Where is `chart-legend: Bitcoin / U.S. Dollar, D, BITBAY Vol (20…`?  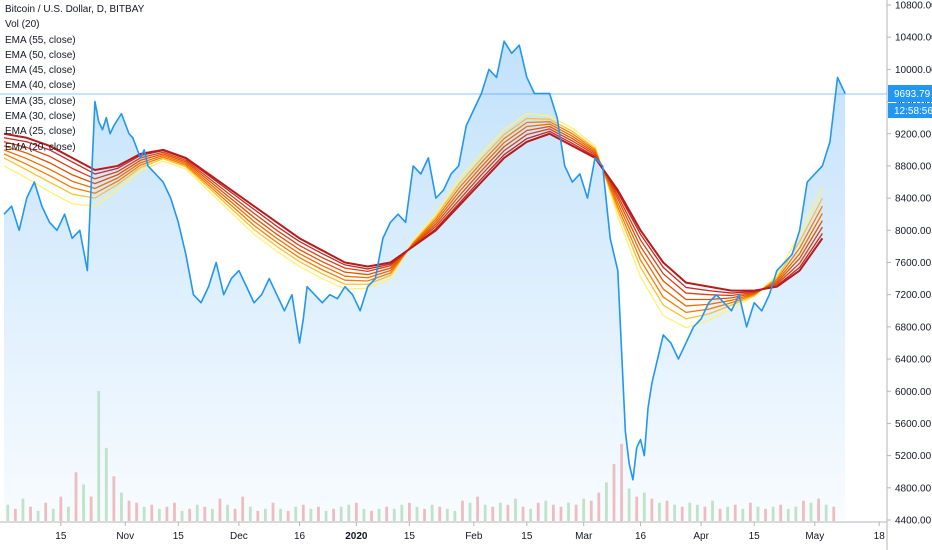 chart-legend: Bitcoin / U.S. Dollar, D, BITBAY Vol (20… is located at coordinates (74, 78).